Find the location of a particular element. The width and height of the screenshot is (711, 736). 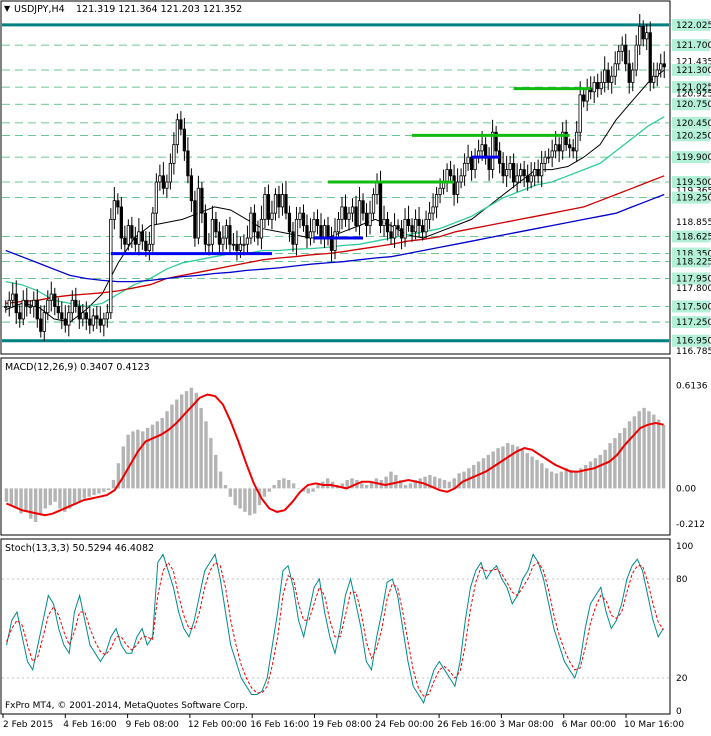

price-tick-label: 121.700 is located at coordinates (693, 46).